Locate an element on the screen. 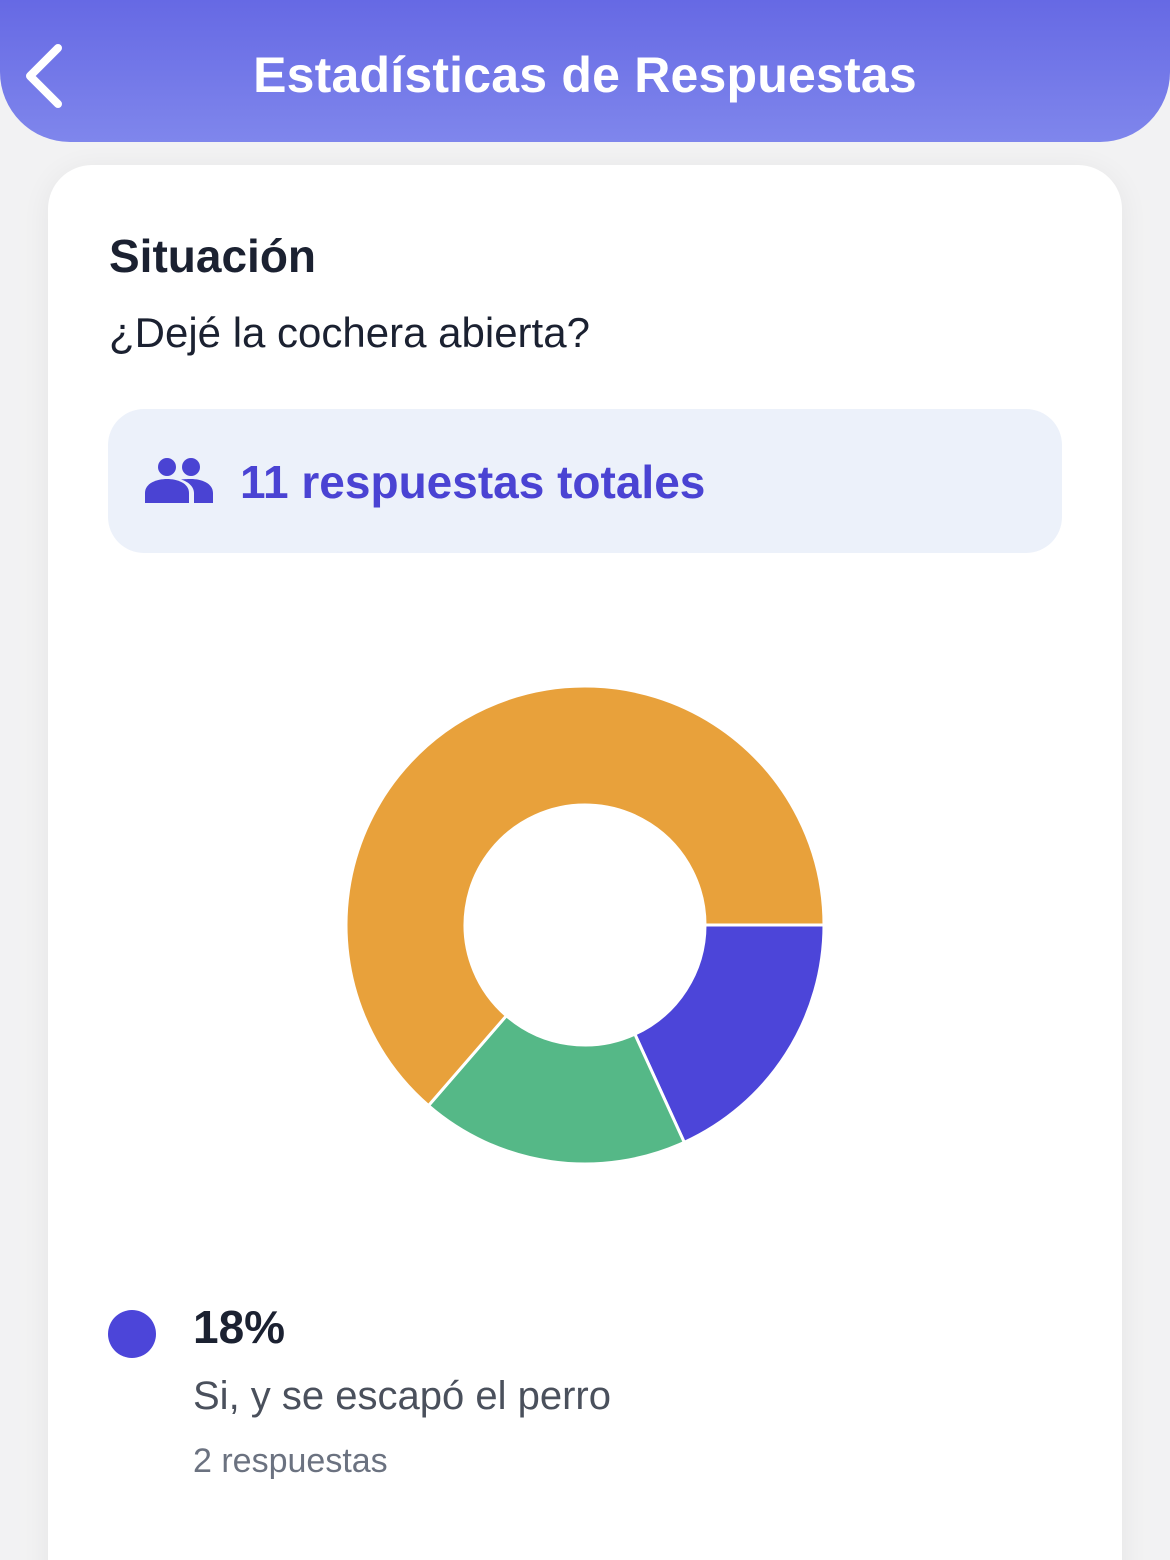 This screenshot has height=1560, width=1170. chart-slices is located at coordinates (585, 925).